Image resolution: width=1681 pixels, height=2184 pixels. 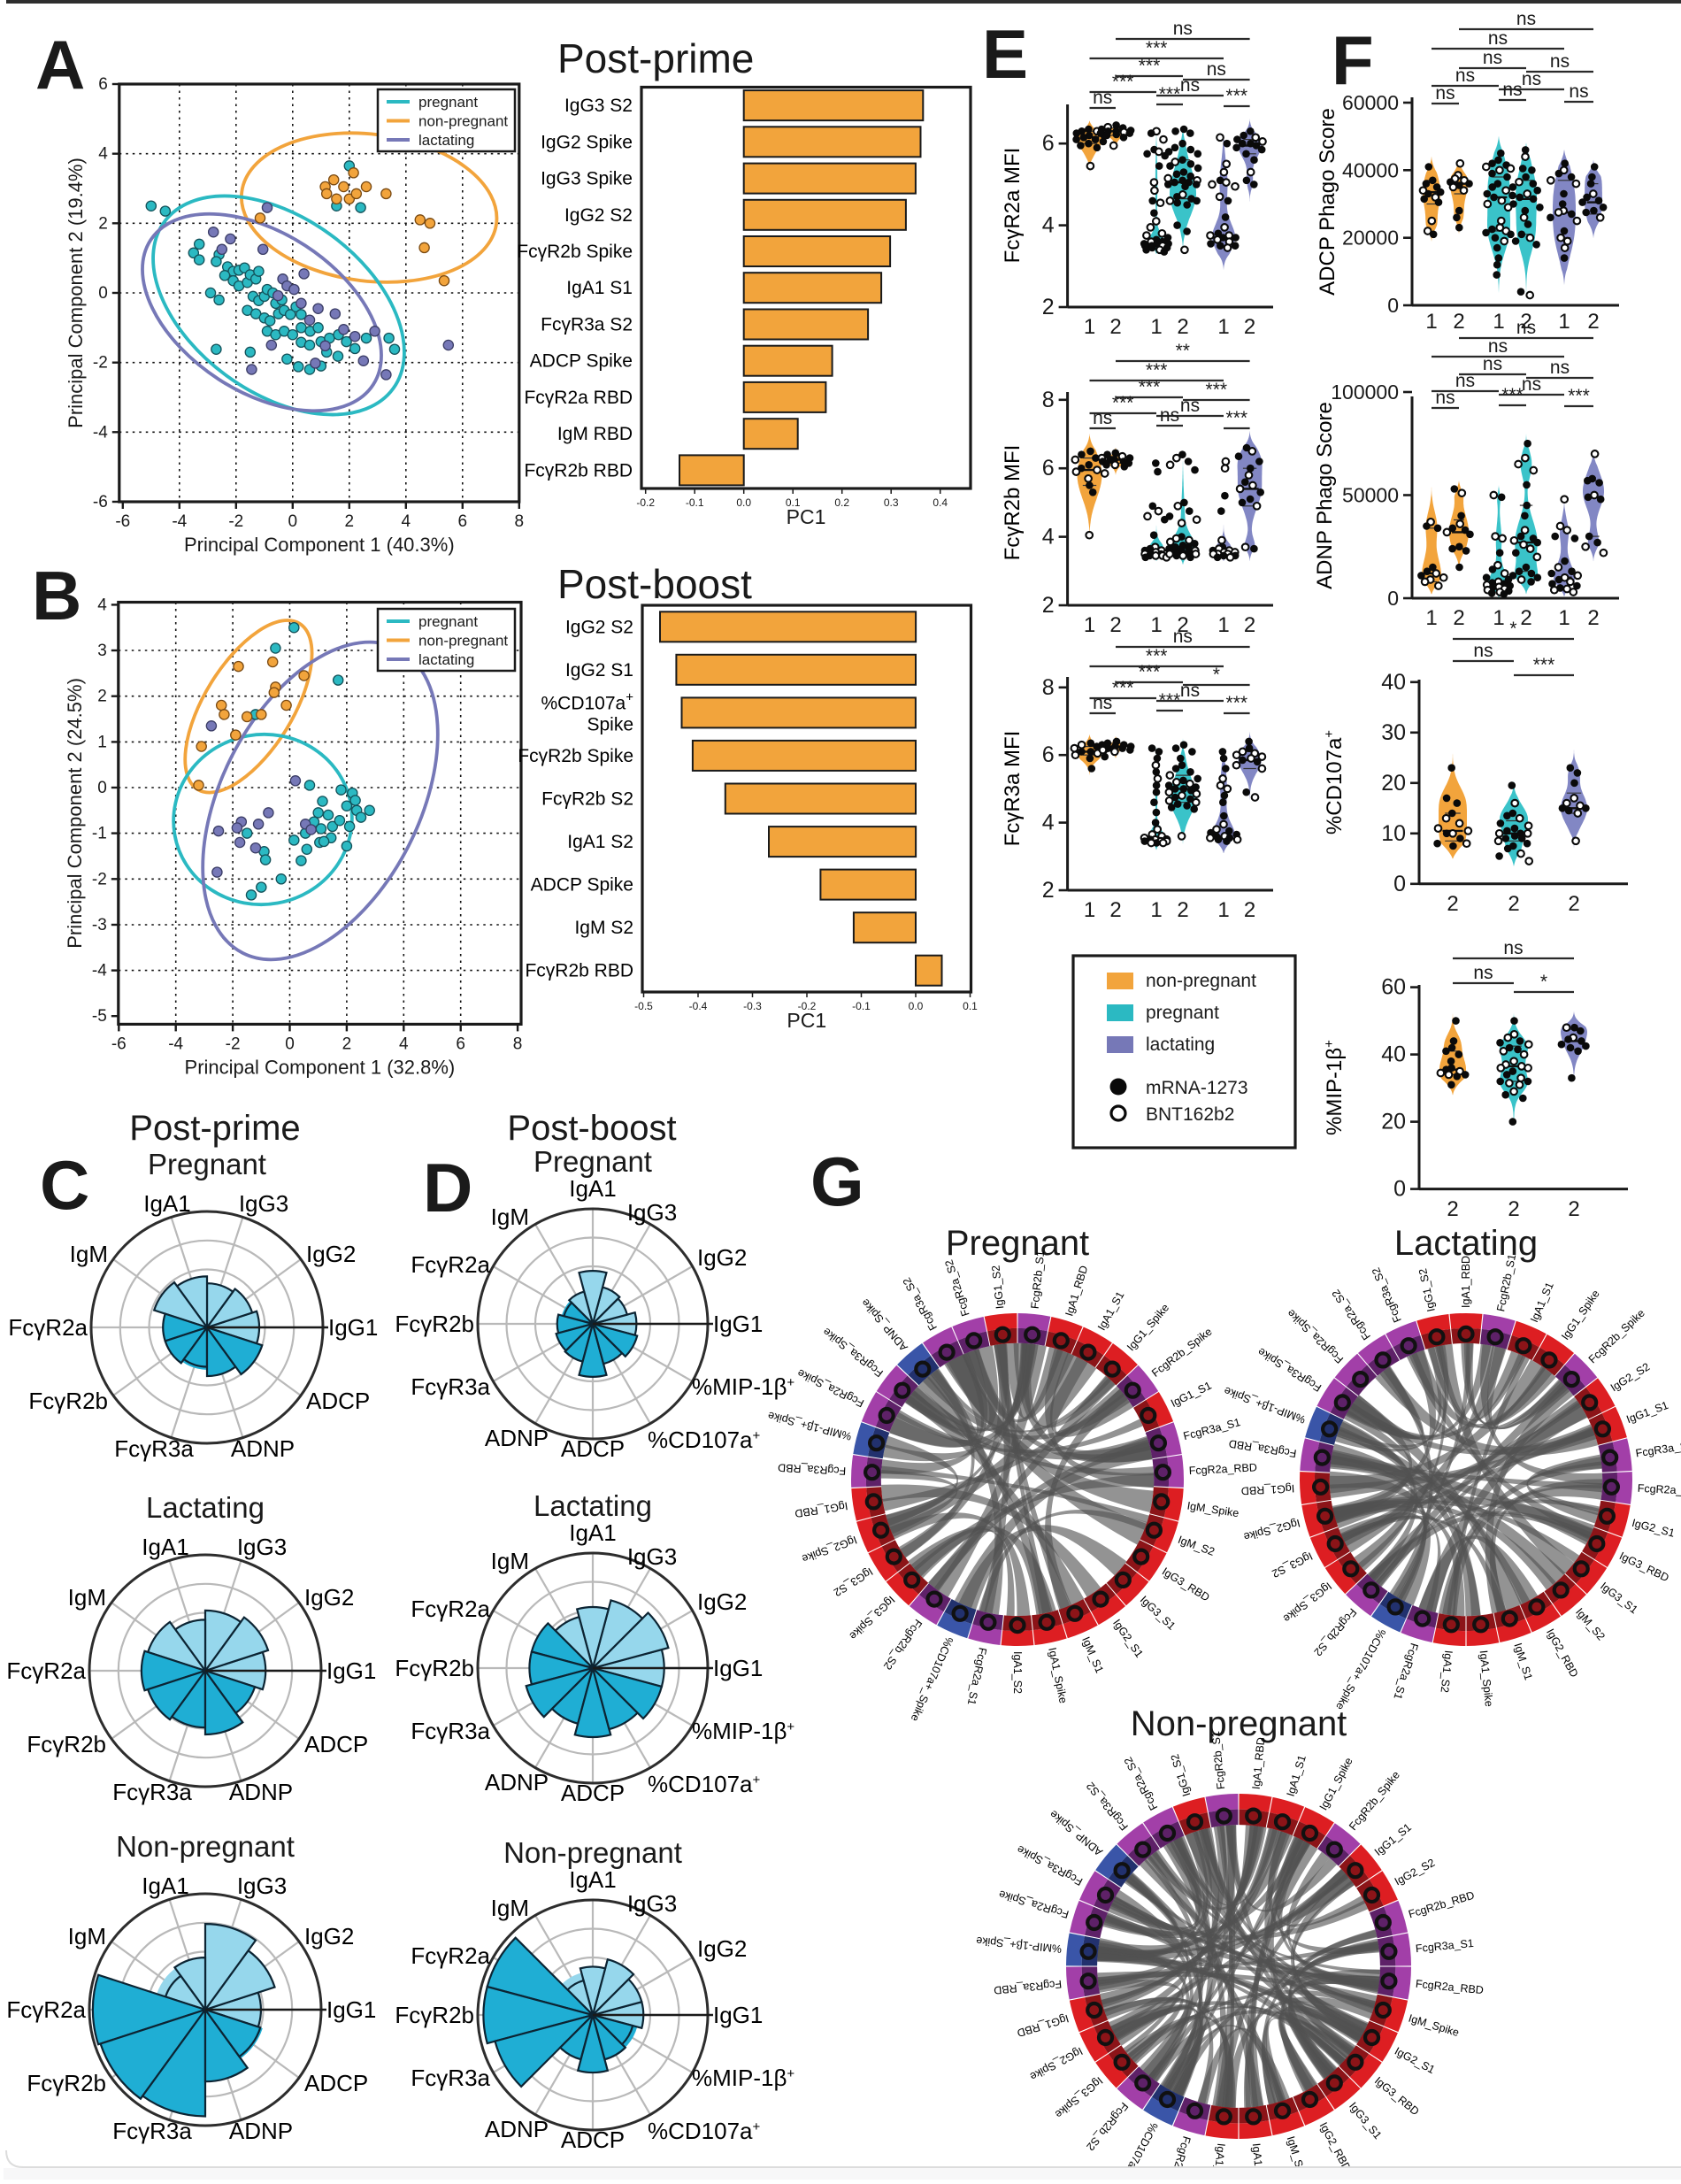 What do you see at coordinates (652, 1212) in the screenshot?
I see `svg-text: IgG3` at bounding box center [652, 1212].